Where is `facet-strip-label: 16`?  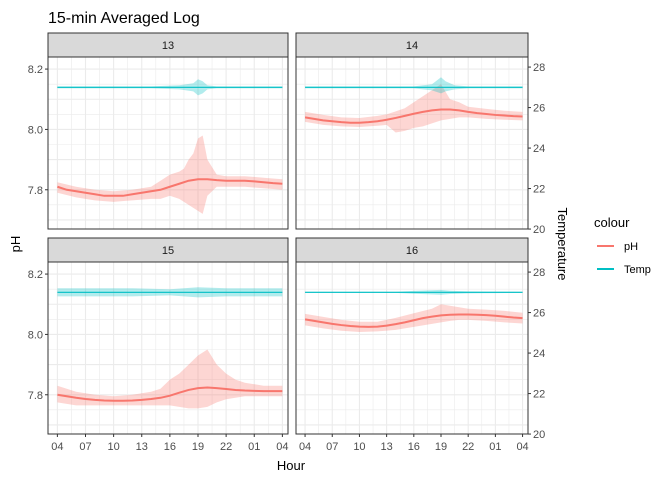
facet-strip-label: 16 is located at coordinates (412, 251).